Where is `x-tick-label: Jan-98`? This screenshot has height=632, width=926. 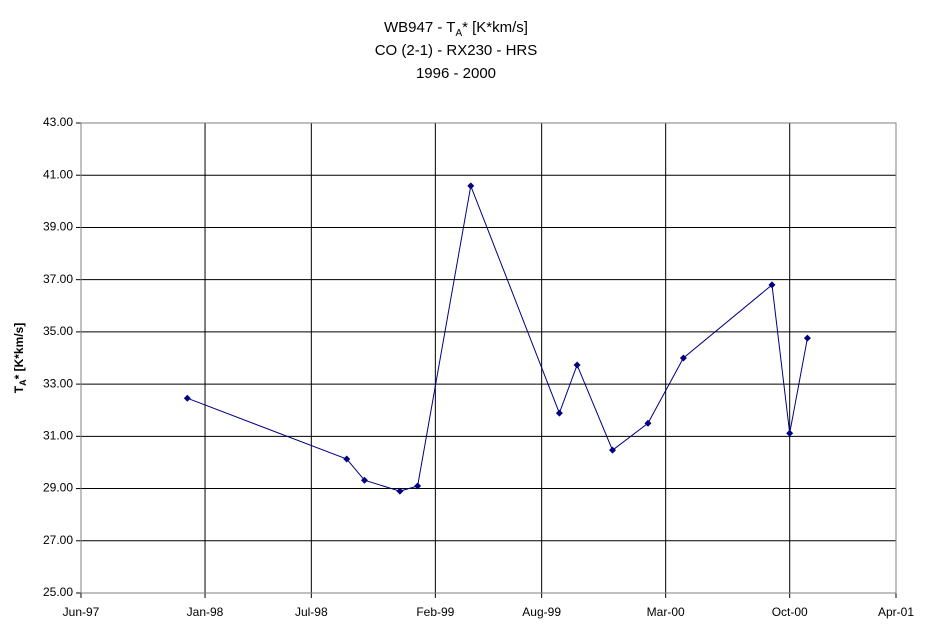
x-tick-label: Jan-98 is located at coordinates (205, 612).